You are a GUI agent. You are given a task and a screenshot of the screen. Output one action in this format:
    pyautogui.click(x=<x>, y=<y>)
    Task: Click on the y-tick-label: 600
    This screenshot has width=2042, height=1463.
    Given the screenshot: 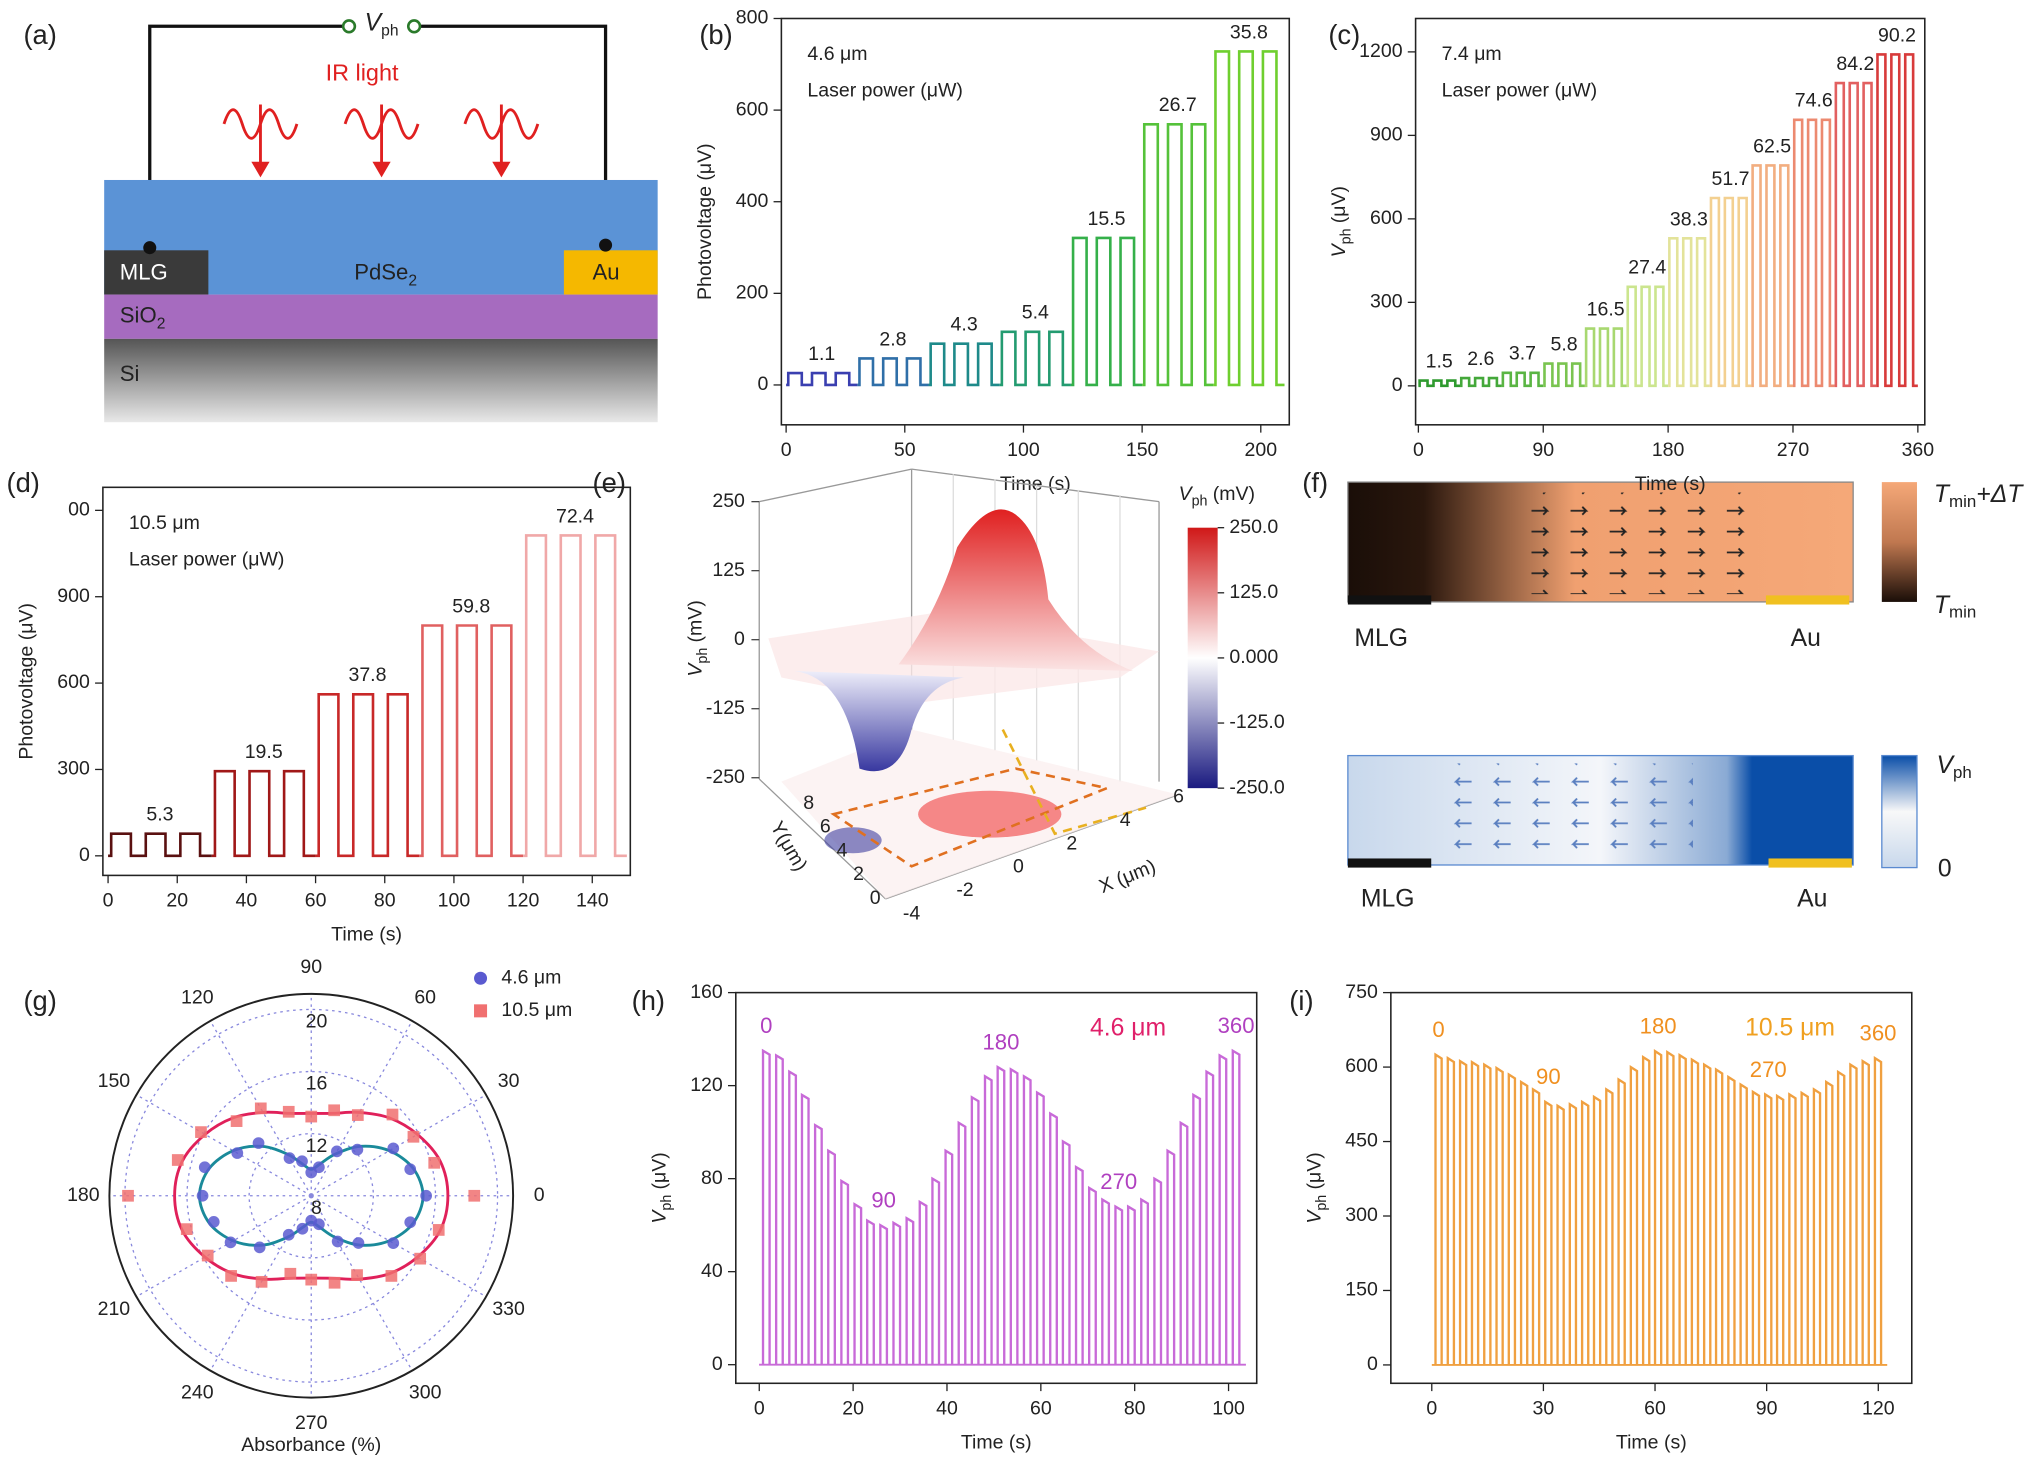 What is the action you would take?
    pyautogui.click(x=752, y=109)
    